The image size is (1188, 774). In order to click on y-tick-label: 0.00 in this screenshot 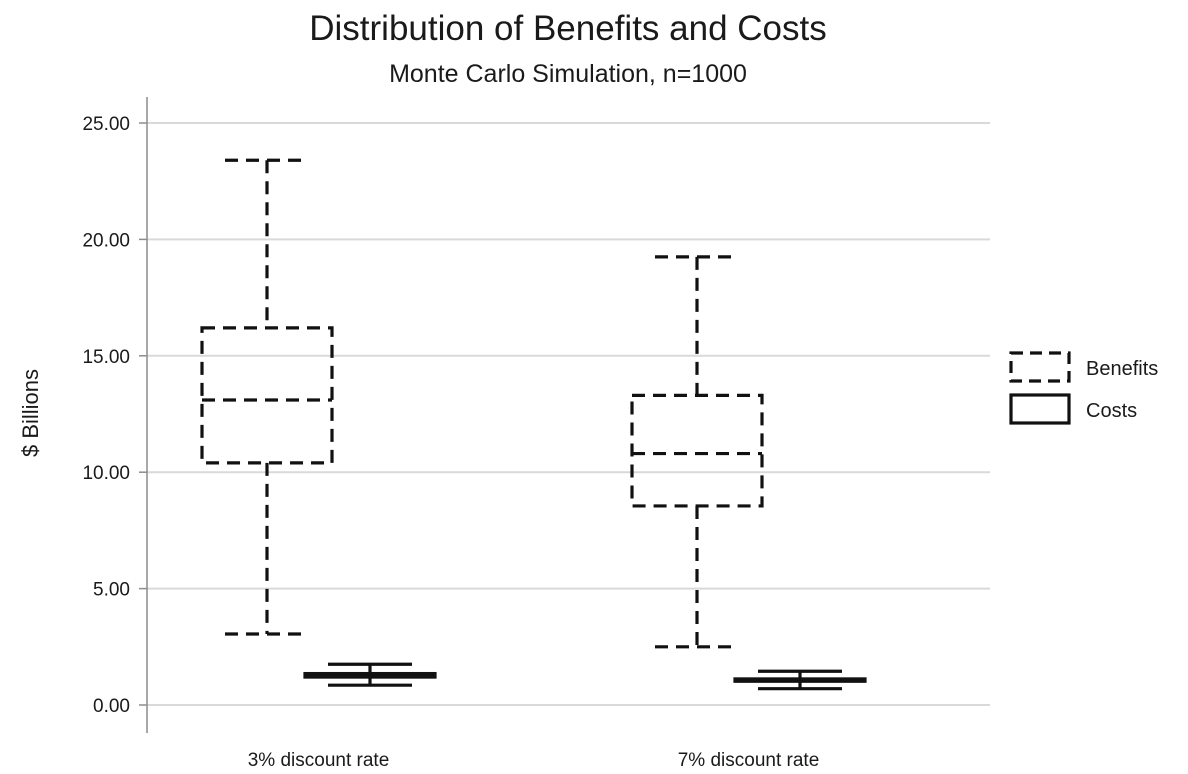, I will do `click(111, 706)`.